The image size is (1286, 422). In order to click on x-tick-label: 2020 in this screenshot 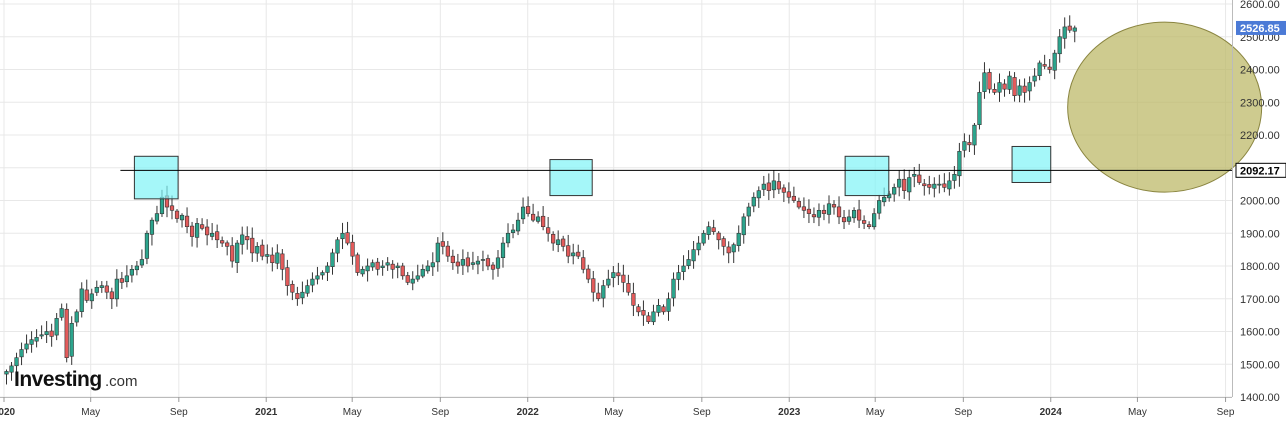, I will do `click(8, 412)`.